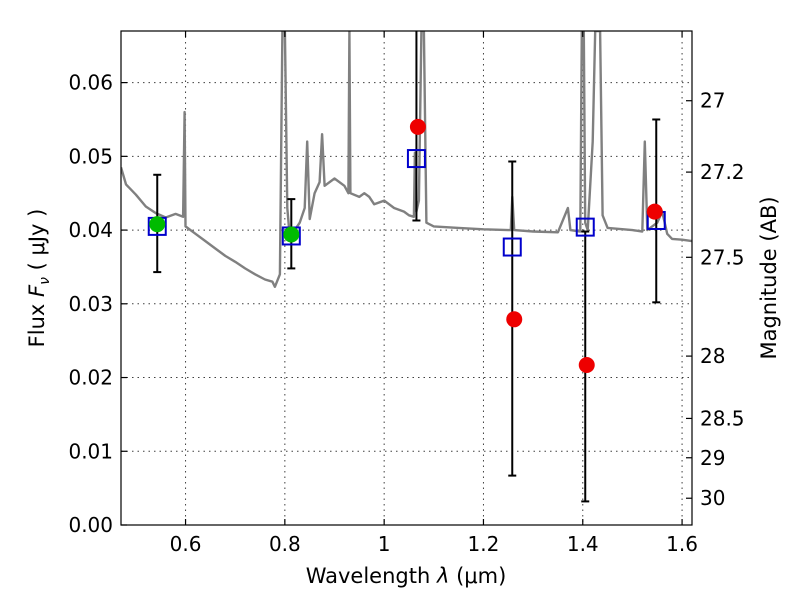 The width and height of the screenshot is (800, 600). I want to click on y2-axis-label: Magnitude (AB), so click(769, 277).